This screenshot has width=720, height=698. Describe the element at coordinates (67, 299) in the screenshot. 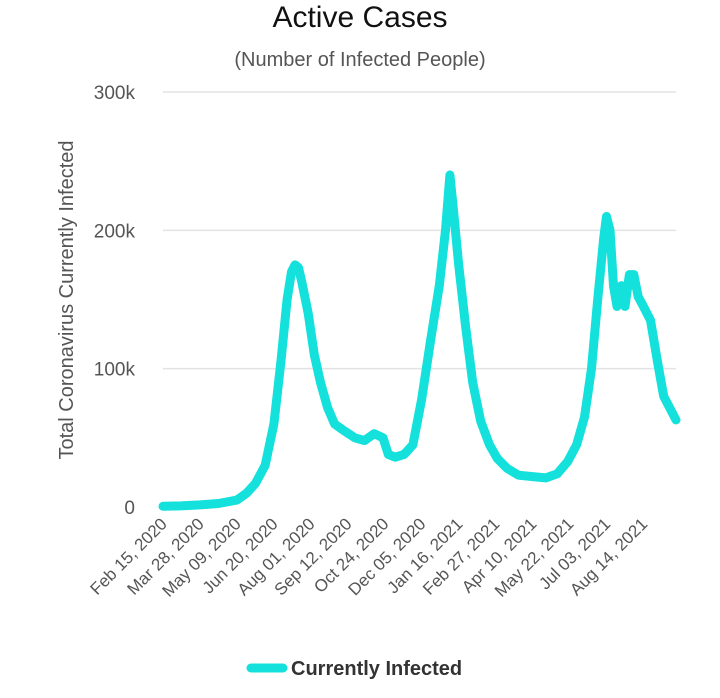

I see `y-axis-label: Total Coronavirus Currently Infected` at that location.